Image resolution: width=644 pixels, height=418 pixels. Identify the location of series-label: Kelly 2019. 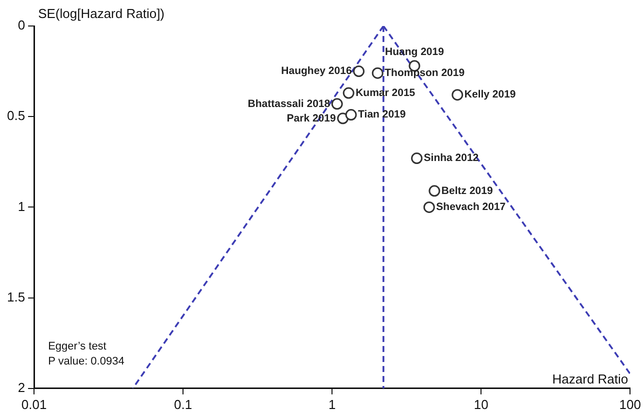
(490, 94).